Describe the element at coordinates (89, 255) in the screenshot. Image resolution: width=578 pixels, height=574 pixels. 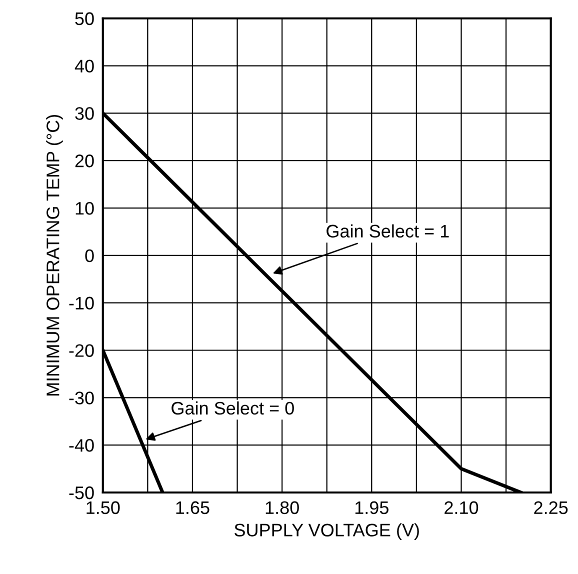
I see `y-tick-label: 0` at that location.